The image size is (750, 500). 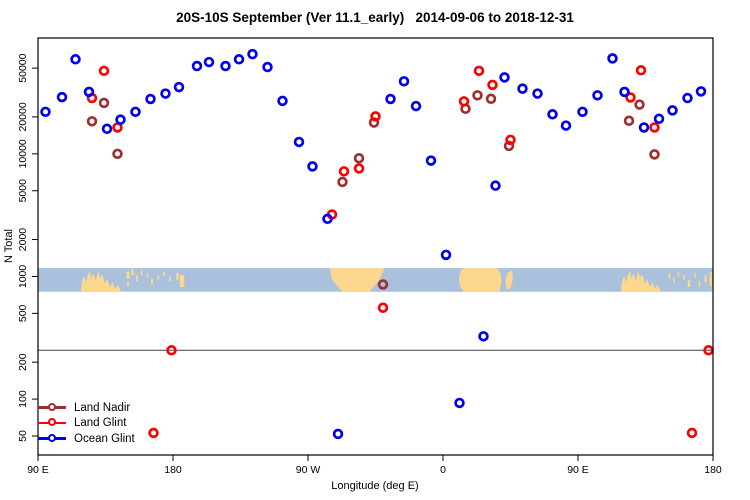 What do you see at coordinates (52, 406) in the screenshot?
I see `legend-line-land-nadir` at bounding box center [52, 406].